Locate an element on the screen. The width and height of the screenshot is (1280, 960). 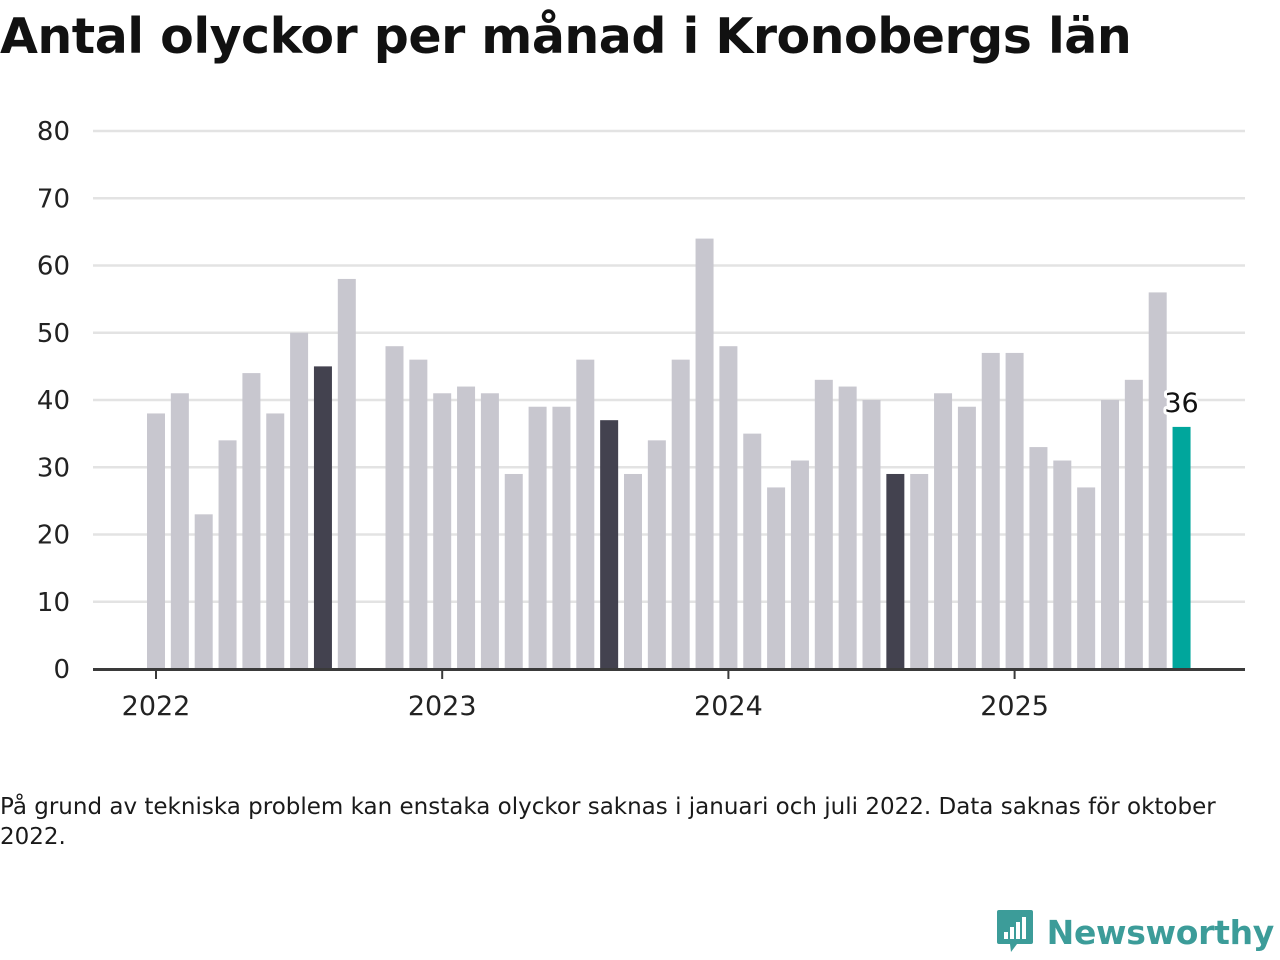
y-tick-label: 80 is located at coordinates (53, 132).